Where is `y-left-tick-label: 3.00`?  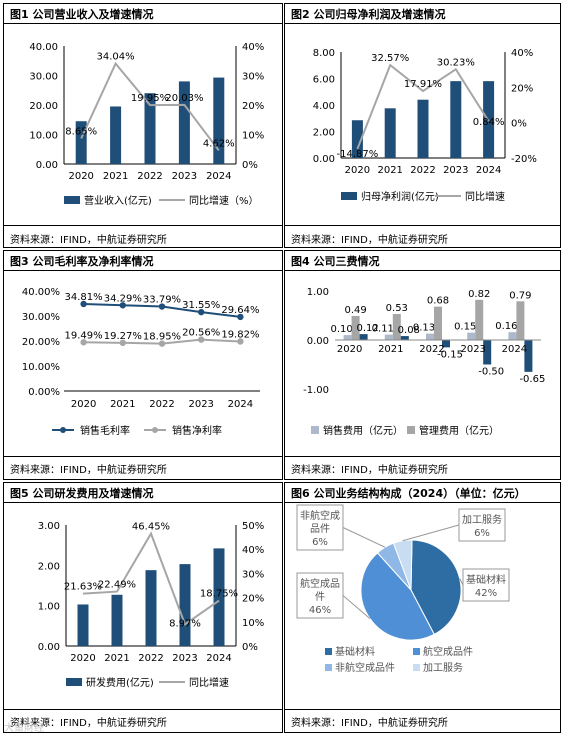
y-left-tick-label: 3.00 is located at coordinates (49, 526).